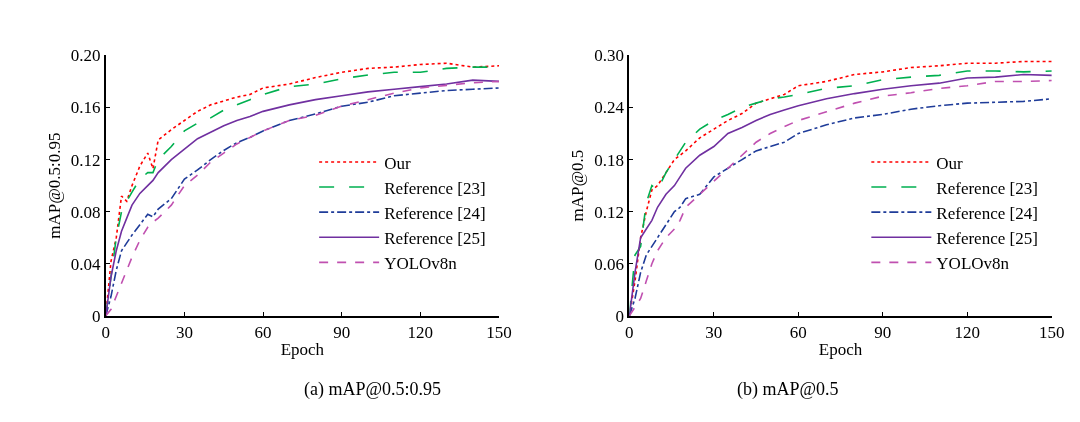  Describe the element at coordinates (85, 56) in the screenshot. I see `y-tick-label: 0.20` at that location.